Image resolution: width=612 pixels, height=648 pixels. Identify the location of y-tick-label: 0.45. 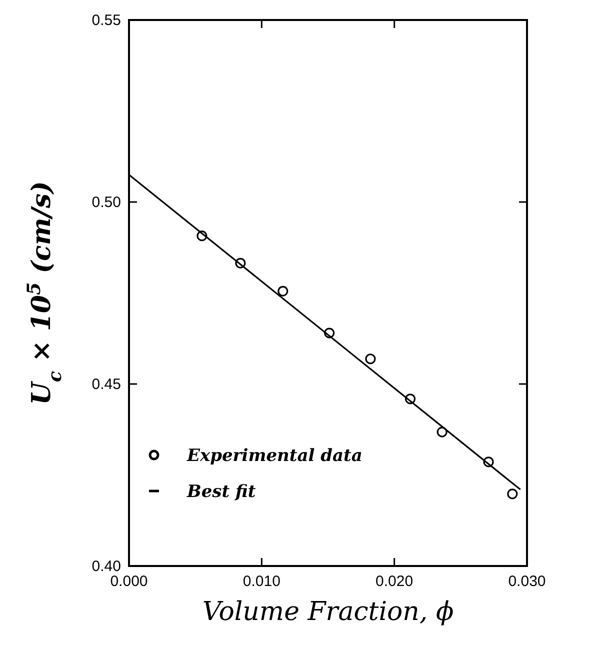
(106, 384).